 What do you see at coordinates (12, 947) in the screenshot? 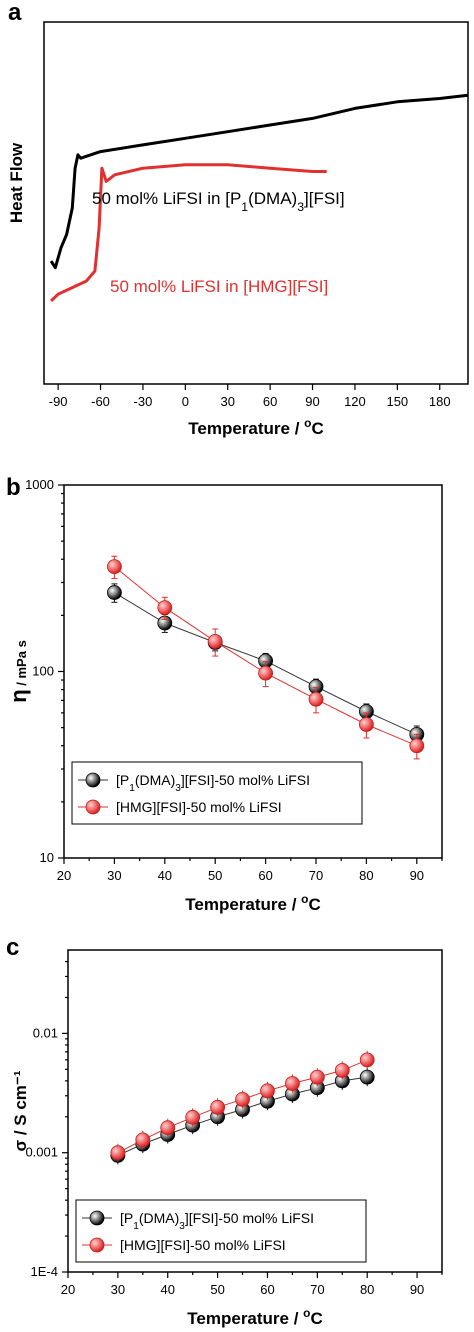
I see `panel-letter-c: c` at bounding box center [12, 947].